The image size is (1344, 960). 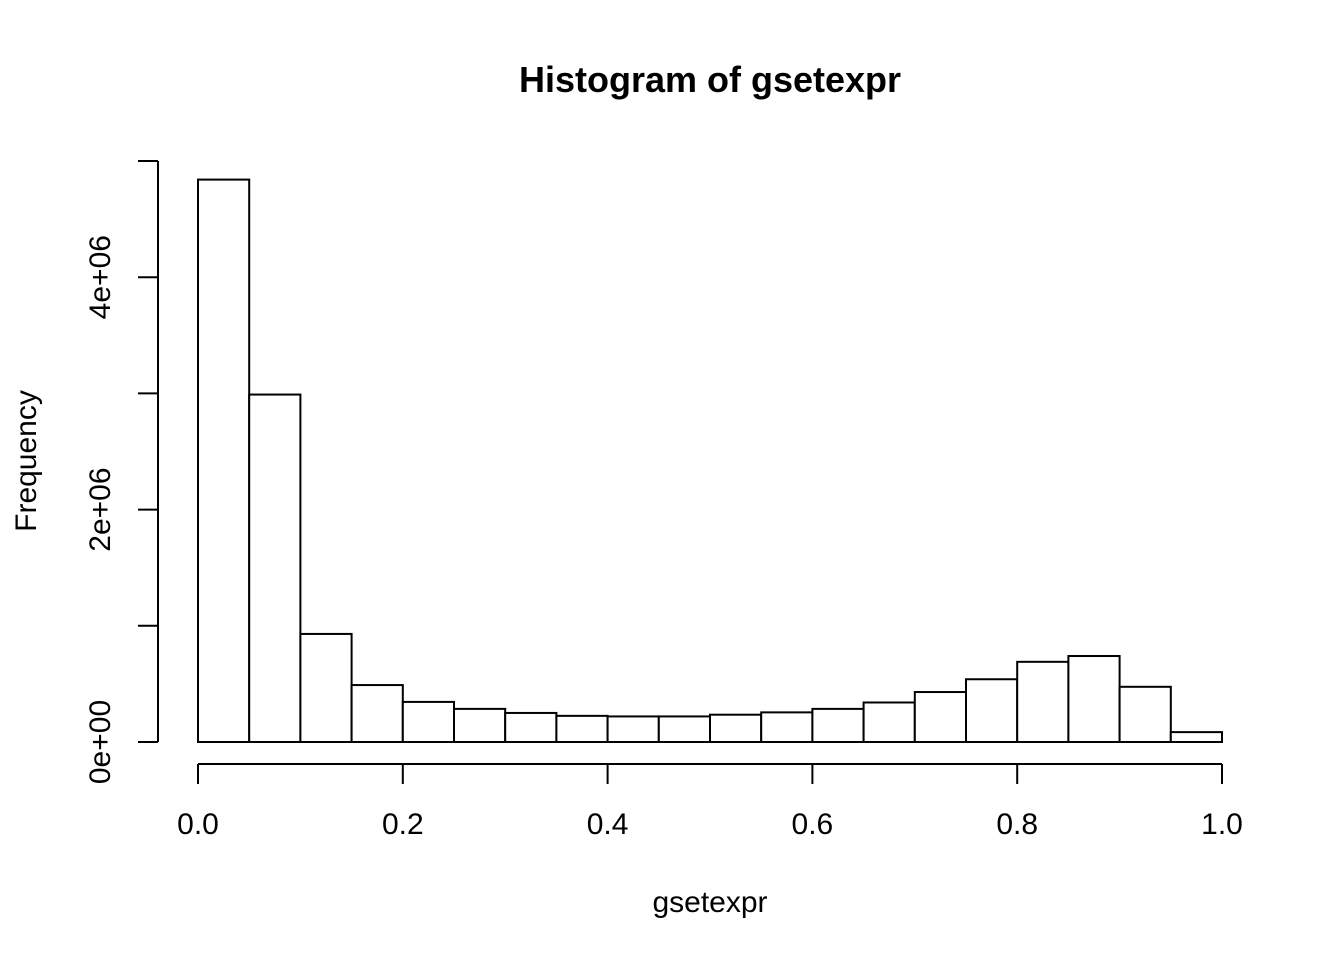 I want to click on x-tick-label: 1.0, so click(x=1222, y=824).